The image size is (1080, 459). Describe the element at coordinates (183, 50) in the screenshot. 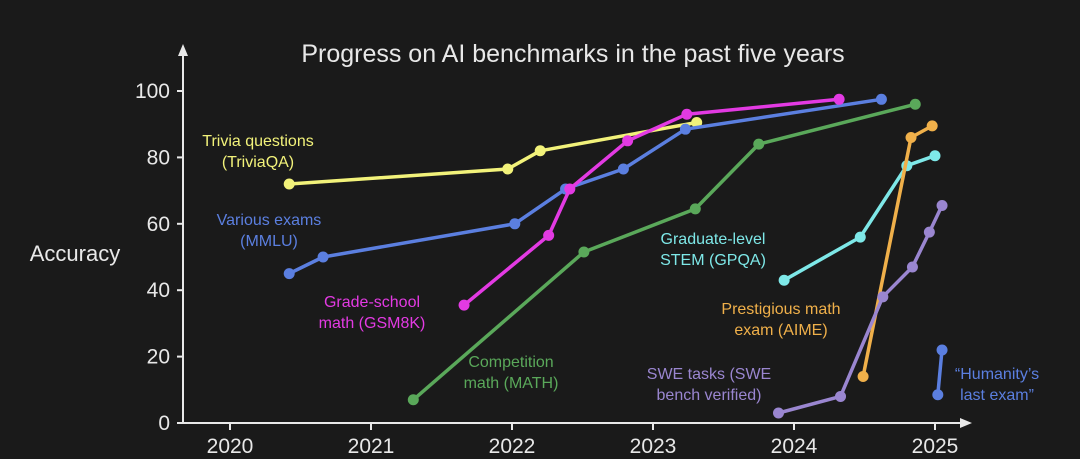

I see `y-axis-arrow` at that location.